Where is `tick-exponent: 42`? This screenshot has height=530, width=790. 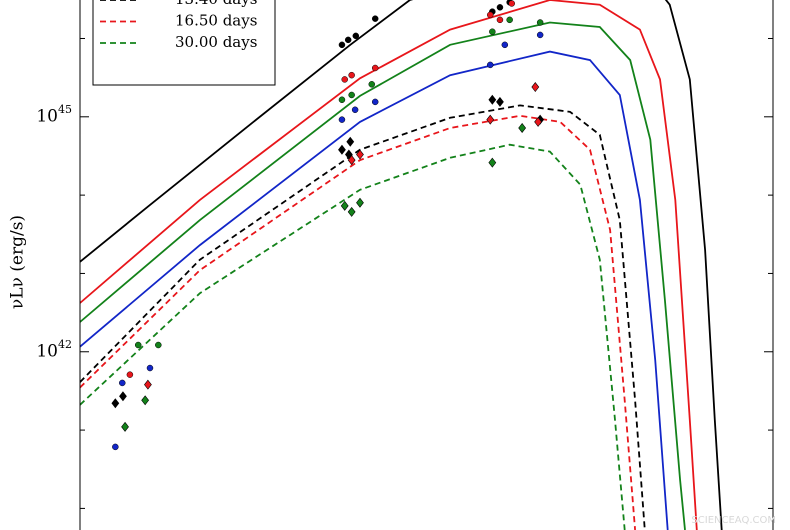 tick-exponent: 42 is located at coordinates (65, 344).